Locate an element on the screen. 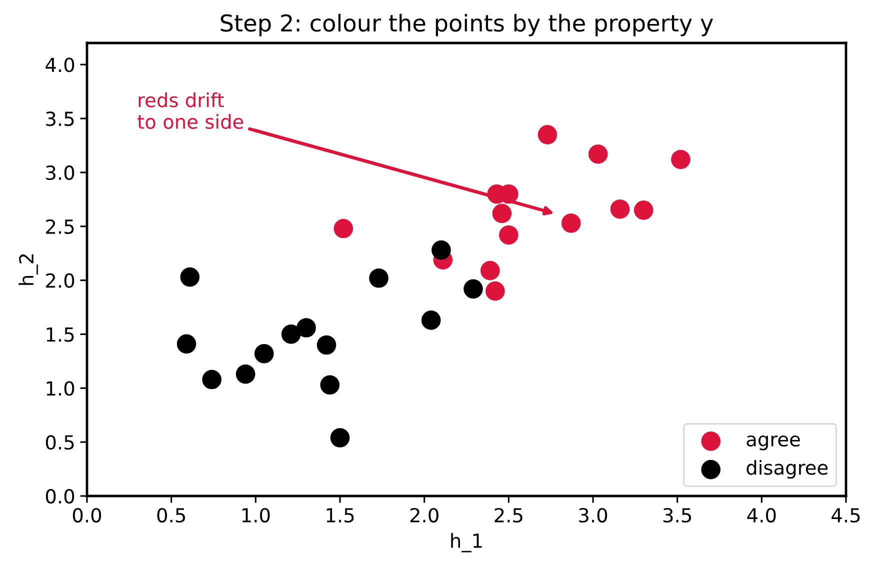 This screenshot has height=570, width=875. x-tick-label: 4.5 is located at coordinates (846, 515).